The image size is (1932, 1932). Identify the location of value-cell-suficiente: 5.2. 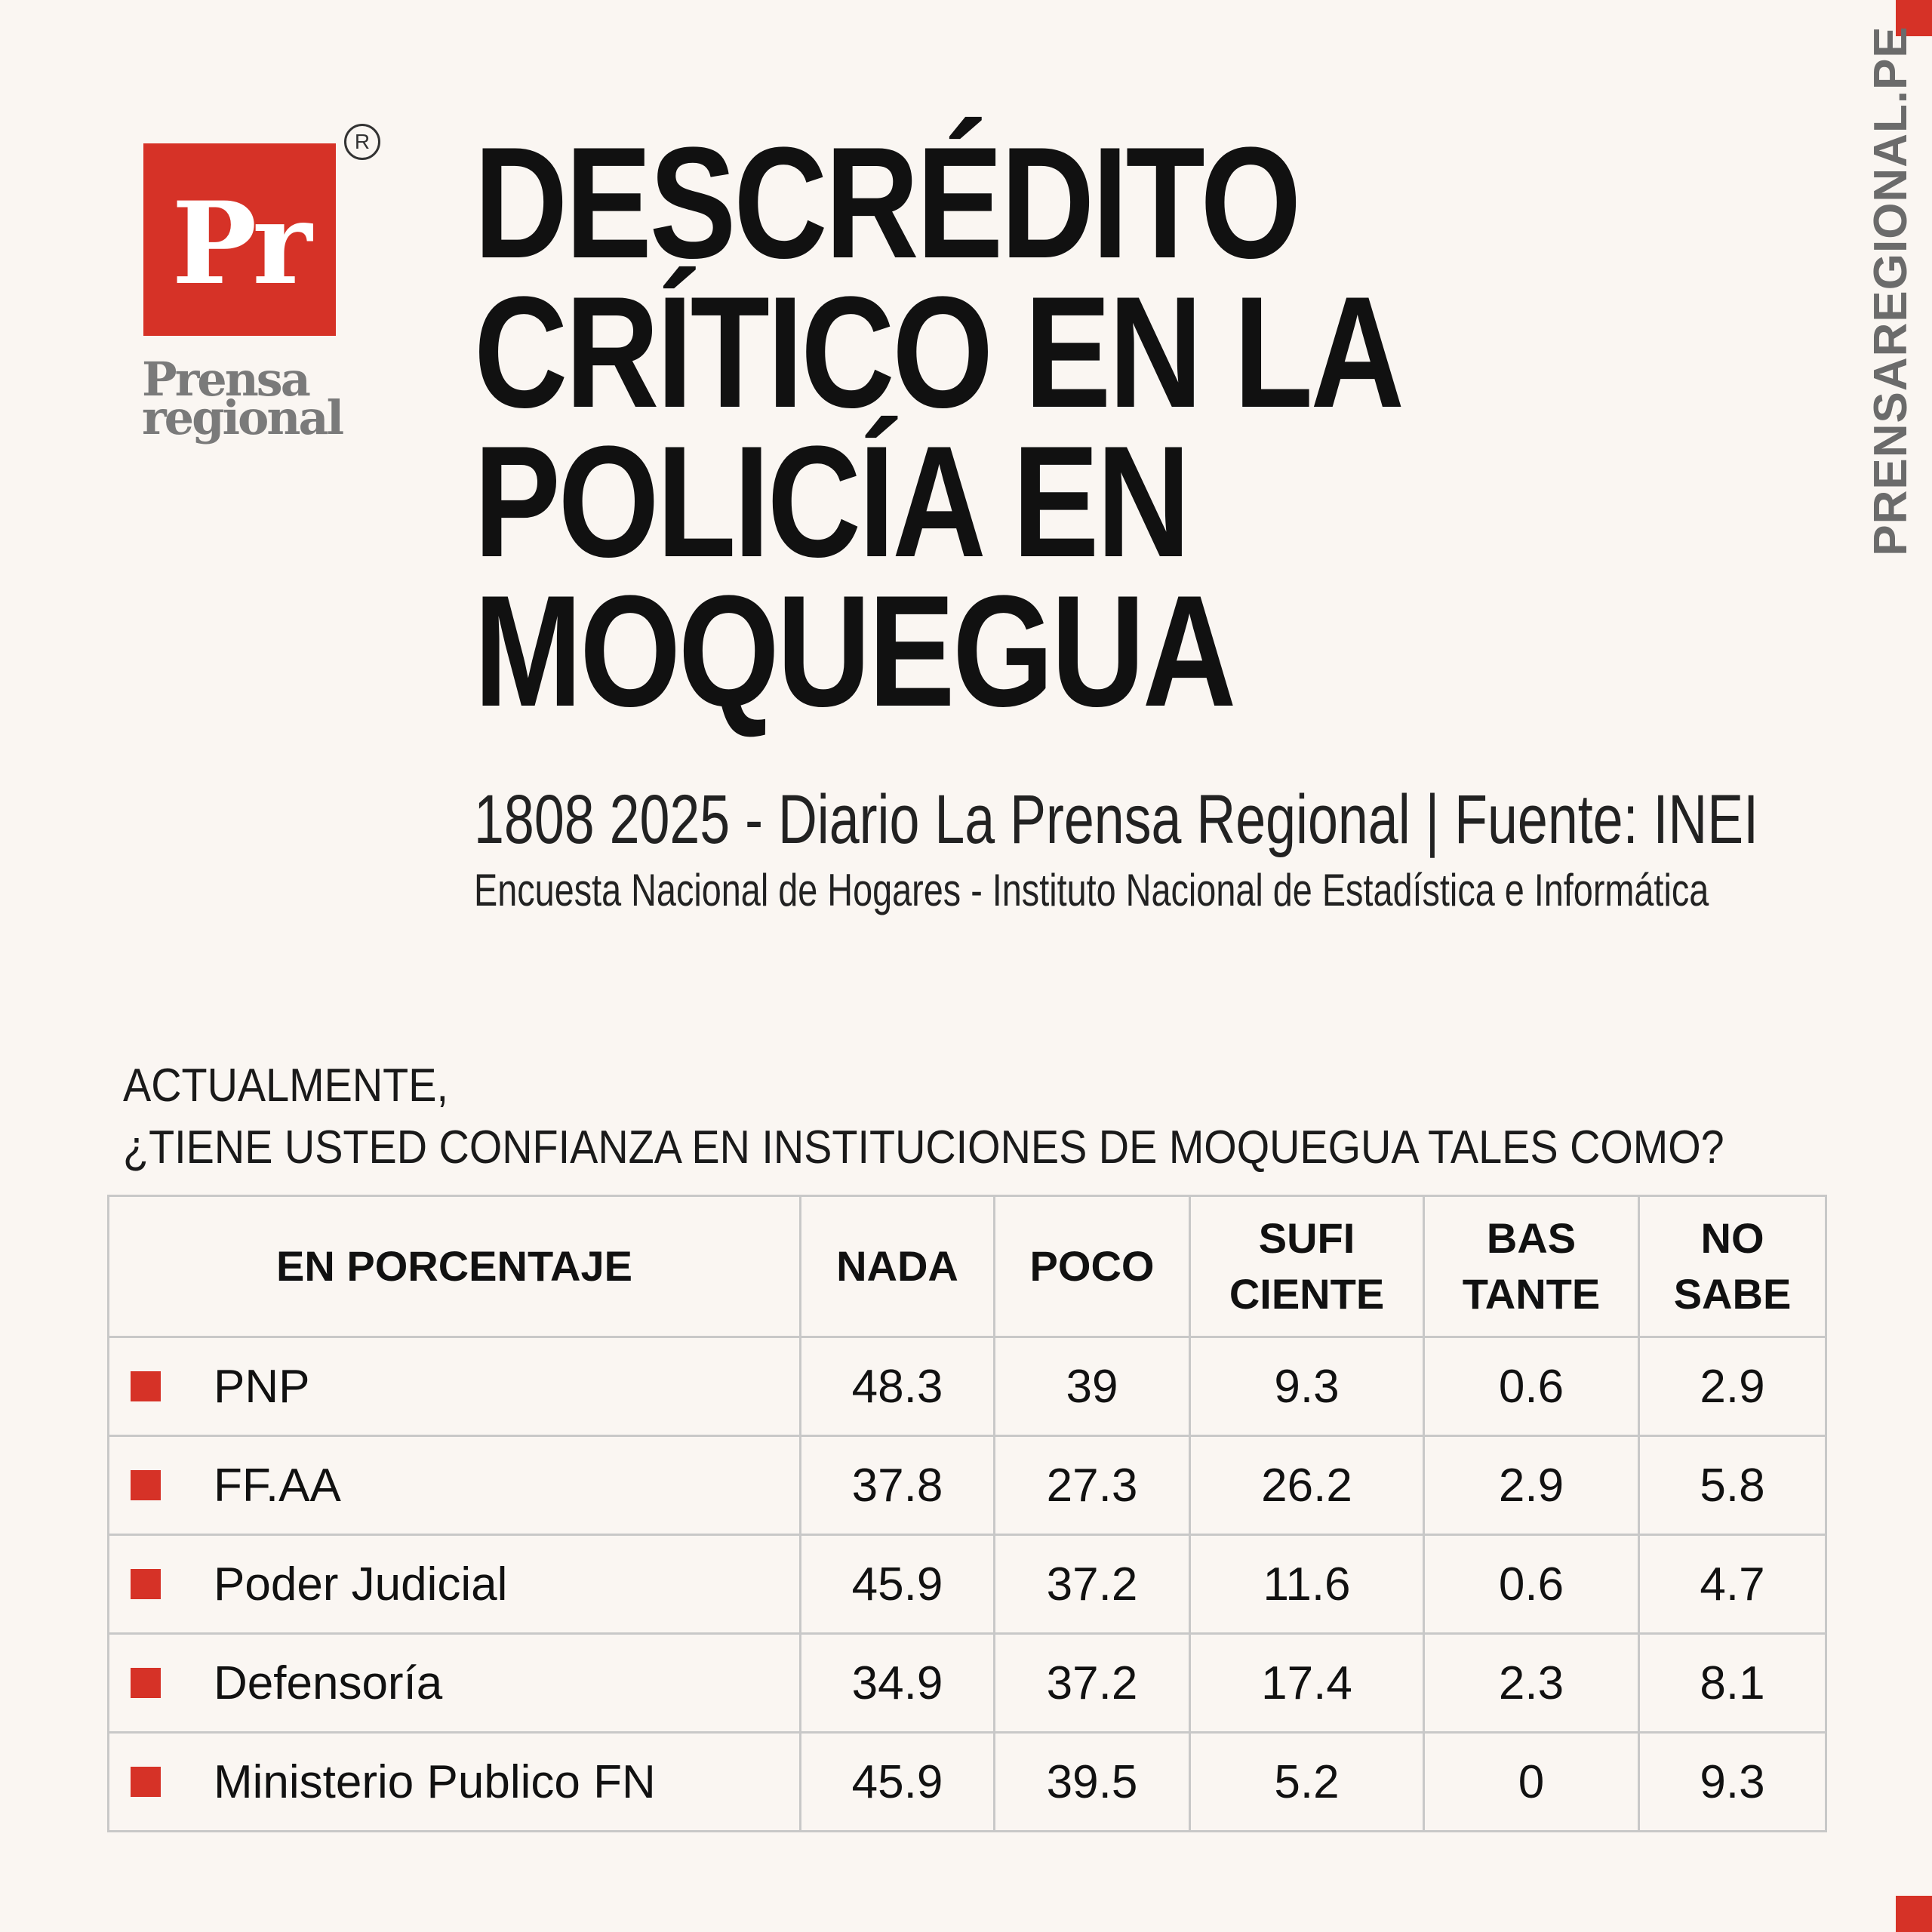
(1307, 1781).